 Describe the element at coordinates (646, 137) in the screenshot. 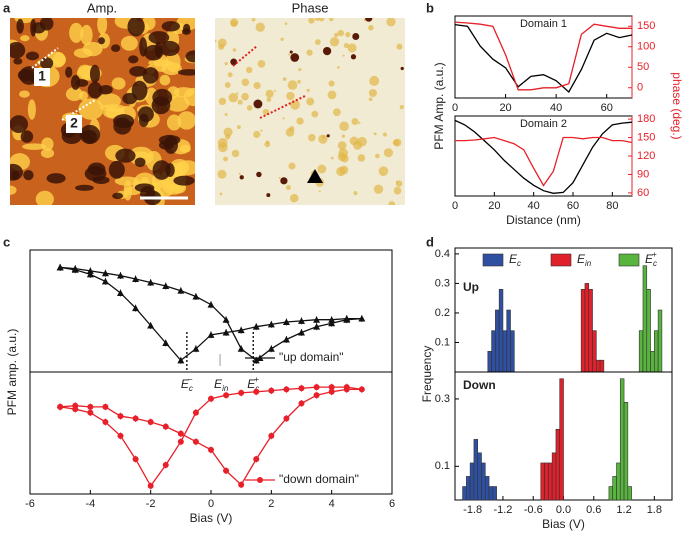

I see `y2-tick-label: 150` at that location.